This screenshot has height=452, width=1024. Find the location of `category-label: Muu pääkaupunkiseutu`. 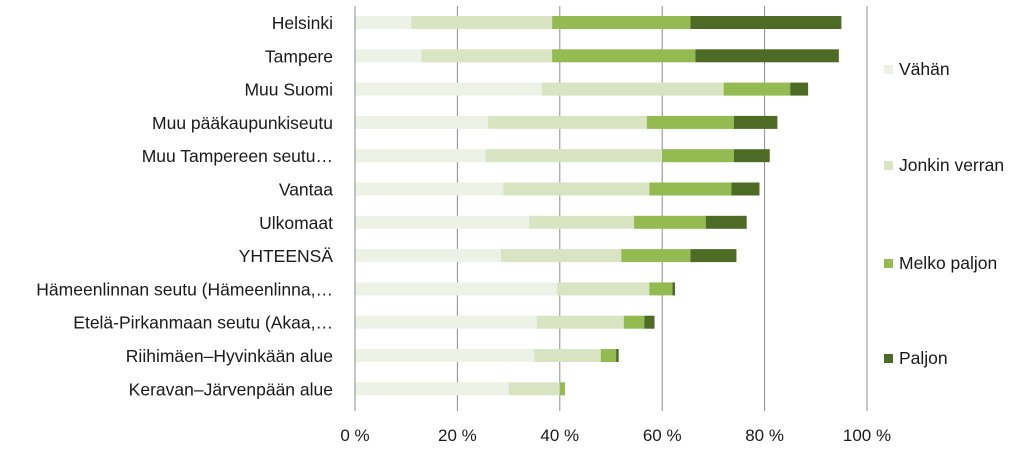

category-label: Muu pääkaupunkiseutu is located at coordinates (242, 123).